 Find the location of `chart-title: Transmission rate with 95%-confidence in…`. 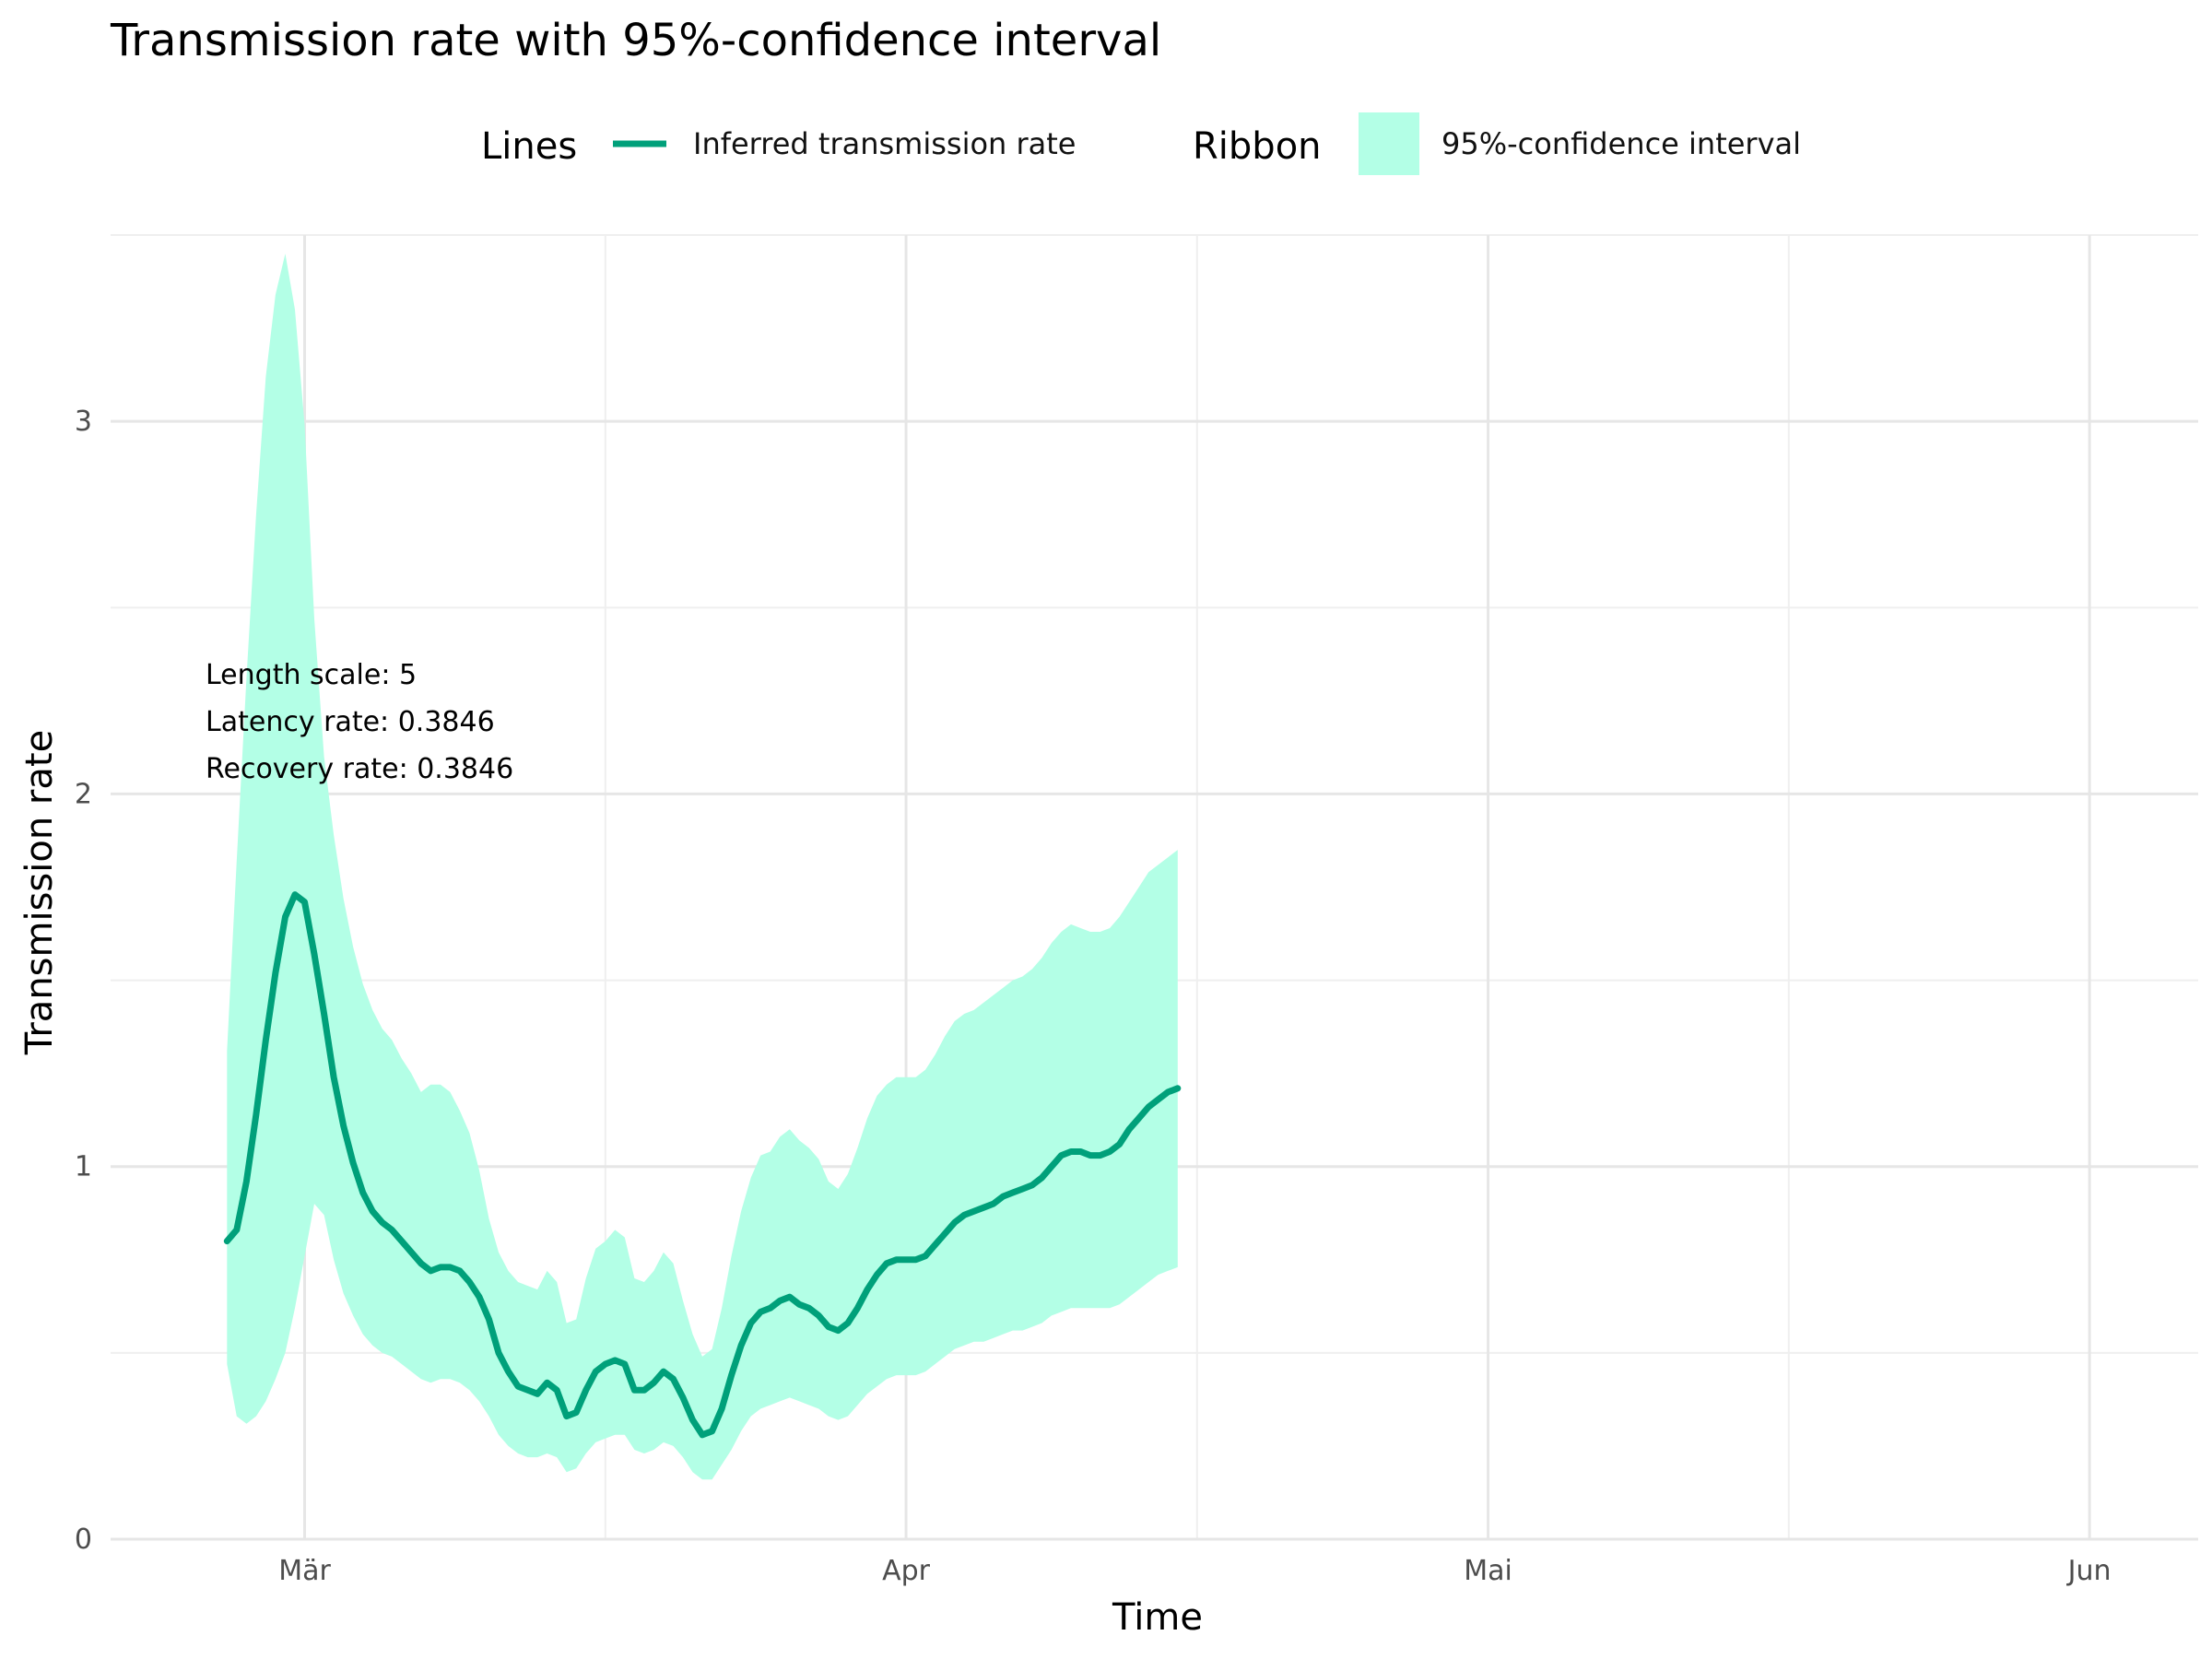

chart-title: Transmission rate with 95%-confidence in… is located at coordinates (635, 40).